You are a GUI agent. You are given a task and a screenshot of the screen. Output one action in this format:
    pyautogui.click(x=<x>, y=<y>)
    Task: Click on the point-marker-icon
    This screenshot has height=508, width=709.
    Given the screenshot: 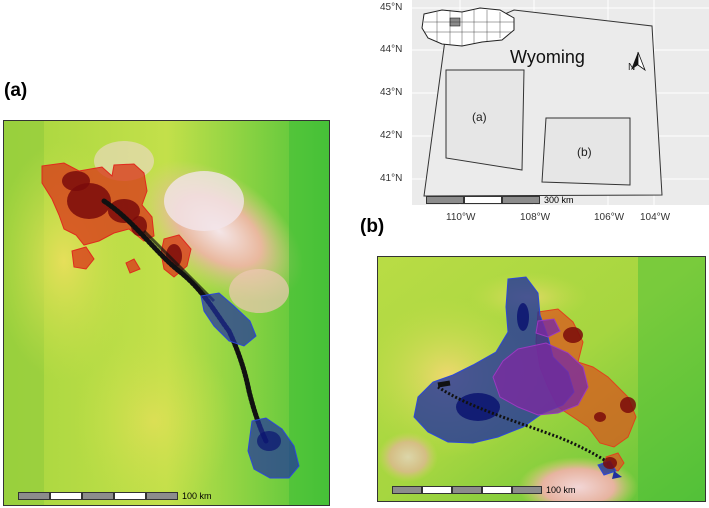 What is the action you would take?
    pyautogui.click(x=617, y=475)
    